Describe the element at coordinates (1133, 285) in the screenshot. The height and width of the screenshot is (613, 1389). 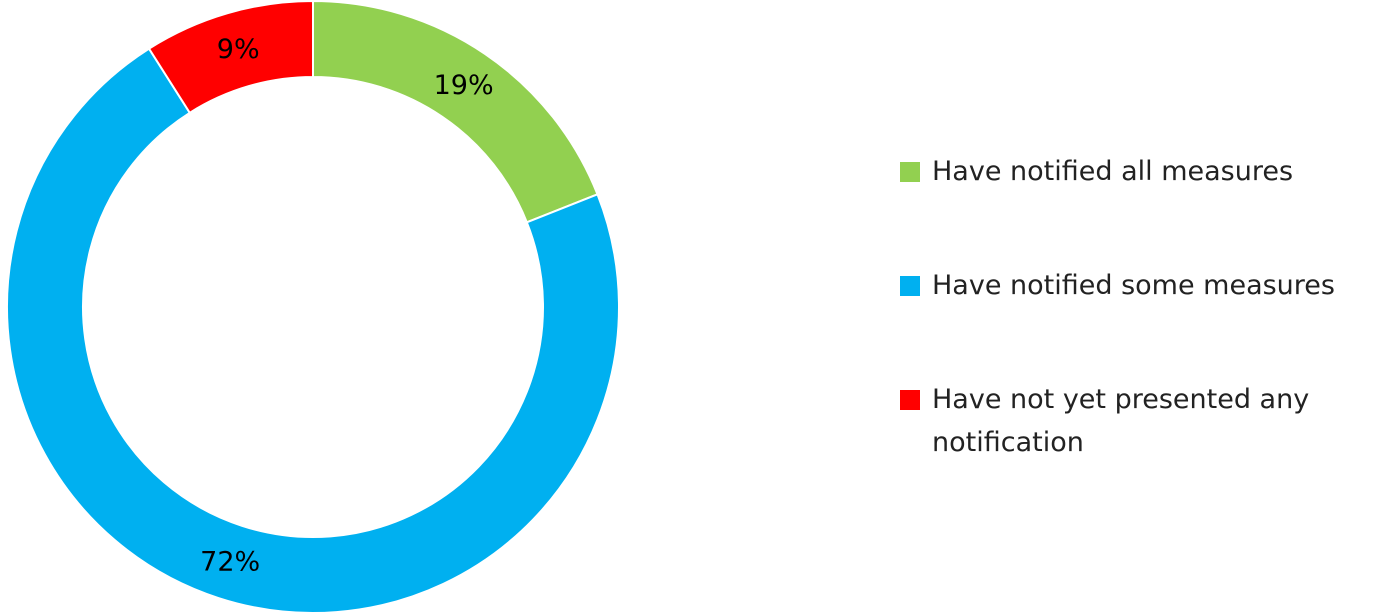
I see `legend-label-some-measures: Have notified some measures` at that location.